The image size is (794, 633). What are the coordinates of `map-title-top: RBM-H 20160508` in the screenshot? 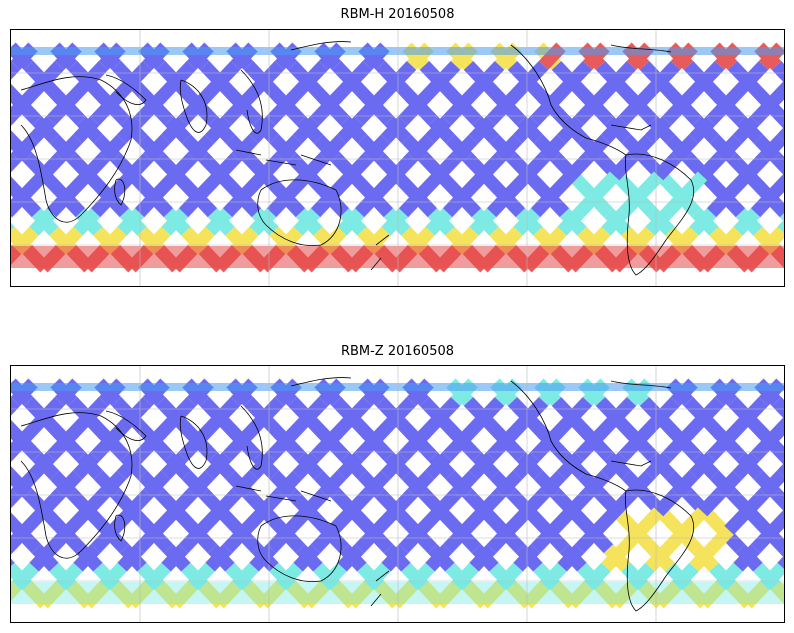 It's located at (397, 14).